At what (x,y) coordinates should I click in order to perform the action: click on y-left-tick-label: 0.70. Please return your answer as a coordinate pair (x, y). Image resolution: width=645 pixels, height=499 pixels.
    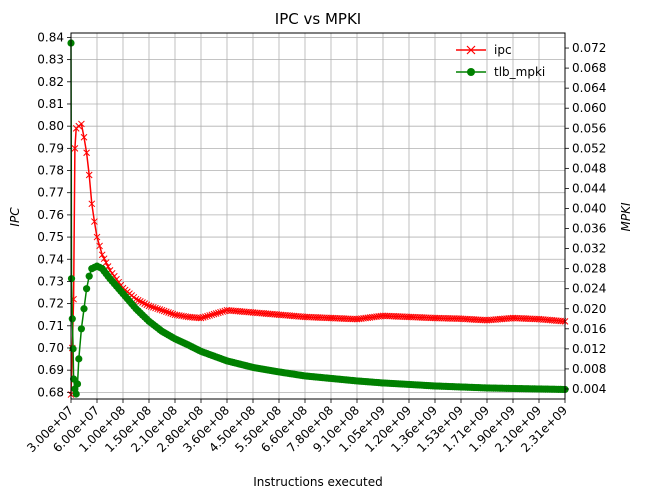
    Looking at the image, I should click on (50, 348).